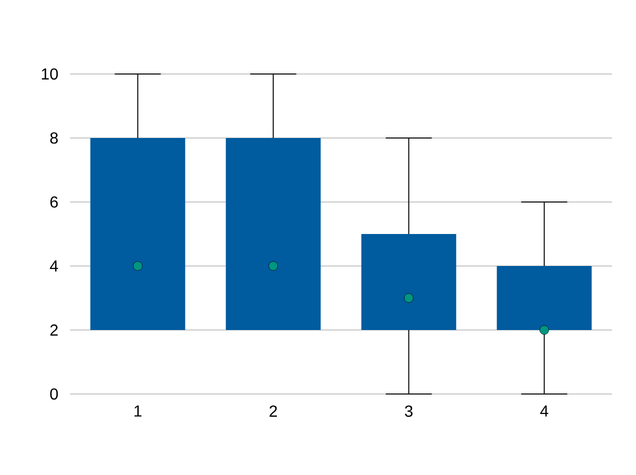 This screenshot has width=636, height=475. I want to click on y-tick-label: 8, so click(54, 138).